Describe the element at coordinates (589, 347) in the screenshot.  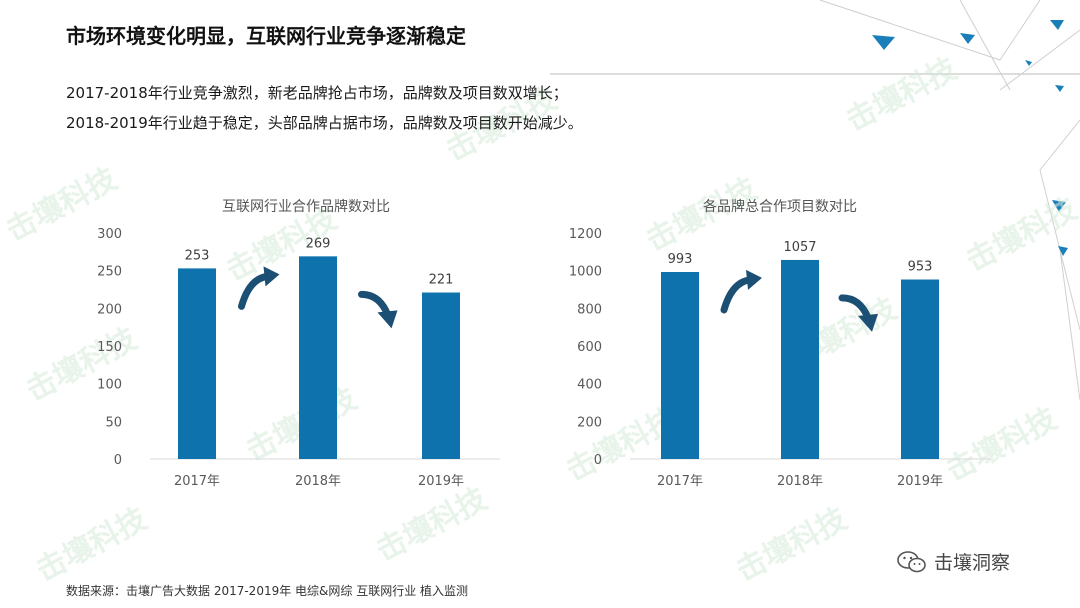
I see `y-tick-label: 600` at that location.